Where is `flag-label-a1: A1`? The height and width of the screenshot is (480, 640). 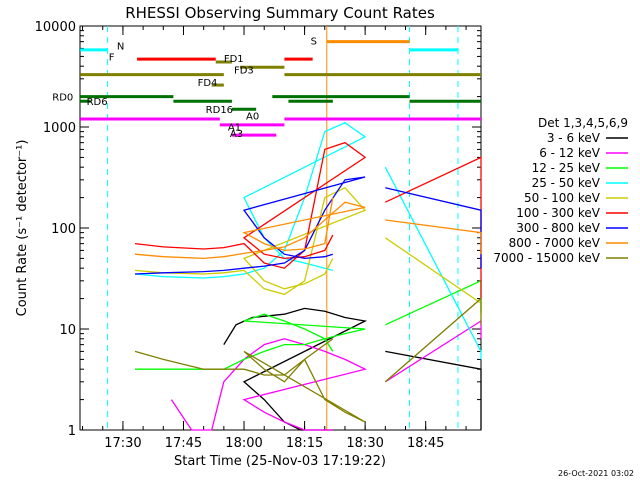
flag-label-a1: A1 is located at coordinates (234, 128).